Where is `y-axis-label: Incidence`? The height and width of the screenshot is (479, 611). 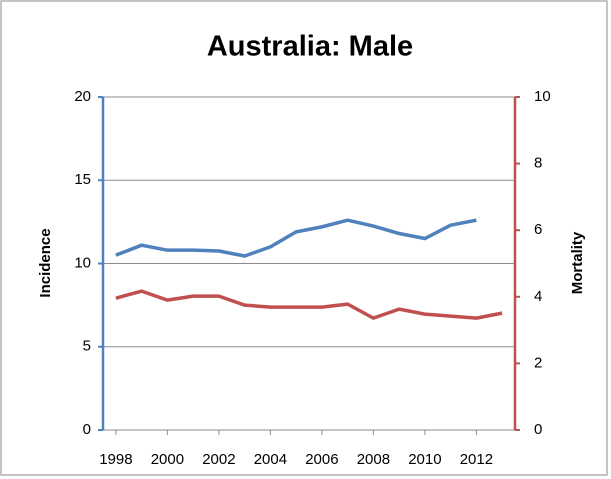
y-axis-label: Incidence is located at coordinates (45, 262).